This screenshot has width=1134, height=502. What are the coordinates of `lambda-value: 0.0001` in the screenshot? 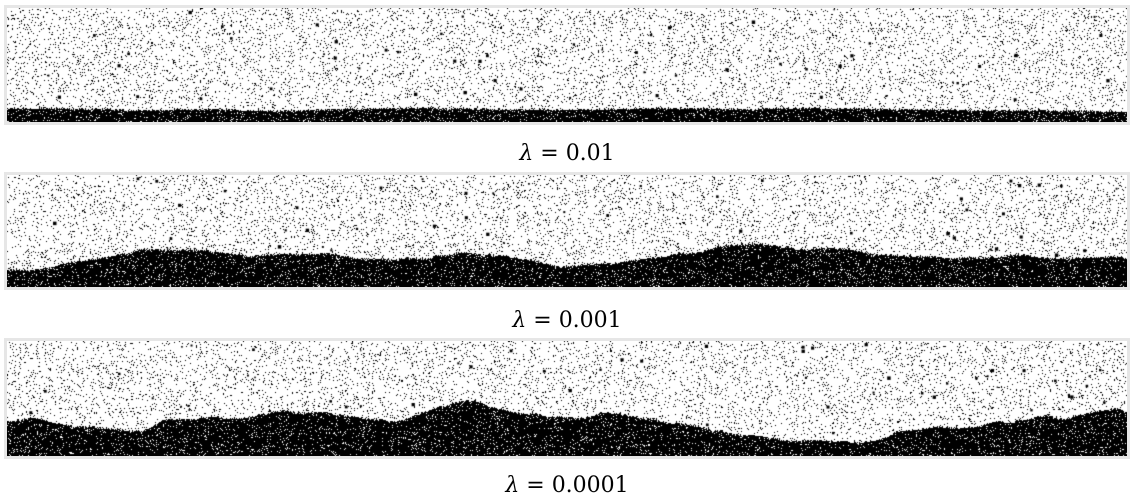 It's located at (590, 485).